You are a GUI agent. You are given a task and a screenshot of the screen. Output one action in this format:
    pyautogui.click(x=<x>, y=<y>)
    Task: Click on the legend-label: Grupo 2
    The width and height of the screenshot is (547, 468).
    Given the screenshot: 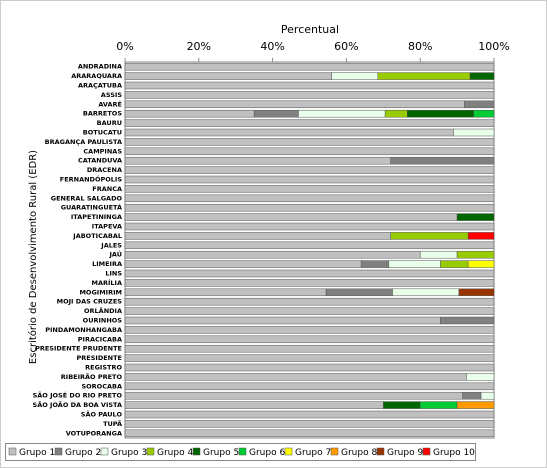 What is the action you would take?
    pyautogui.click(x=83, y=453)
    